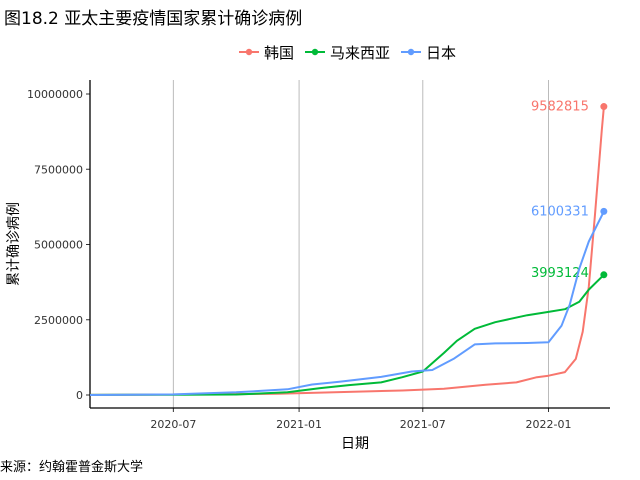  I want to click on x-tick-label: 2021-01, so click(299, 424).